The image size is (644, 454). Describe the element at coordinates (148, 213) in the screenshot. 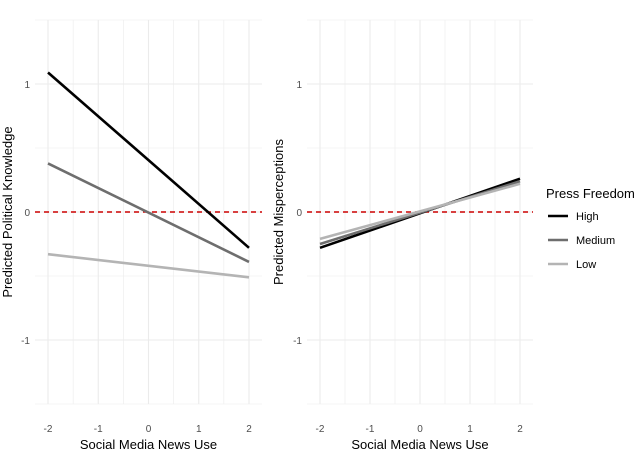

I see `series-line-medium` at that location.